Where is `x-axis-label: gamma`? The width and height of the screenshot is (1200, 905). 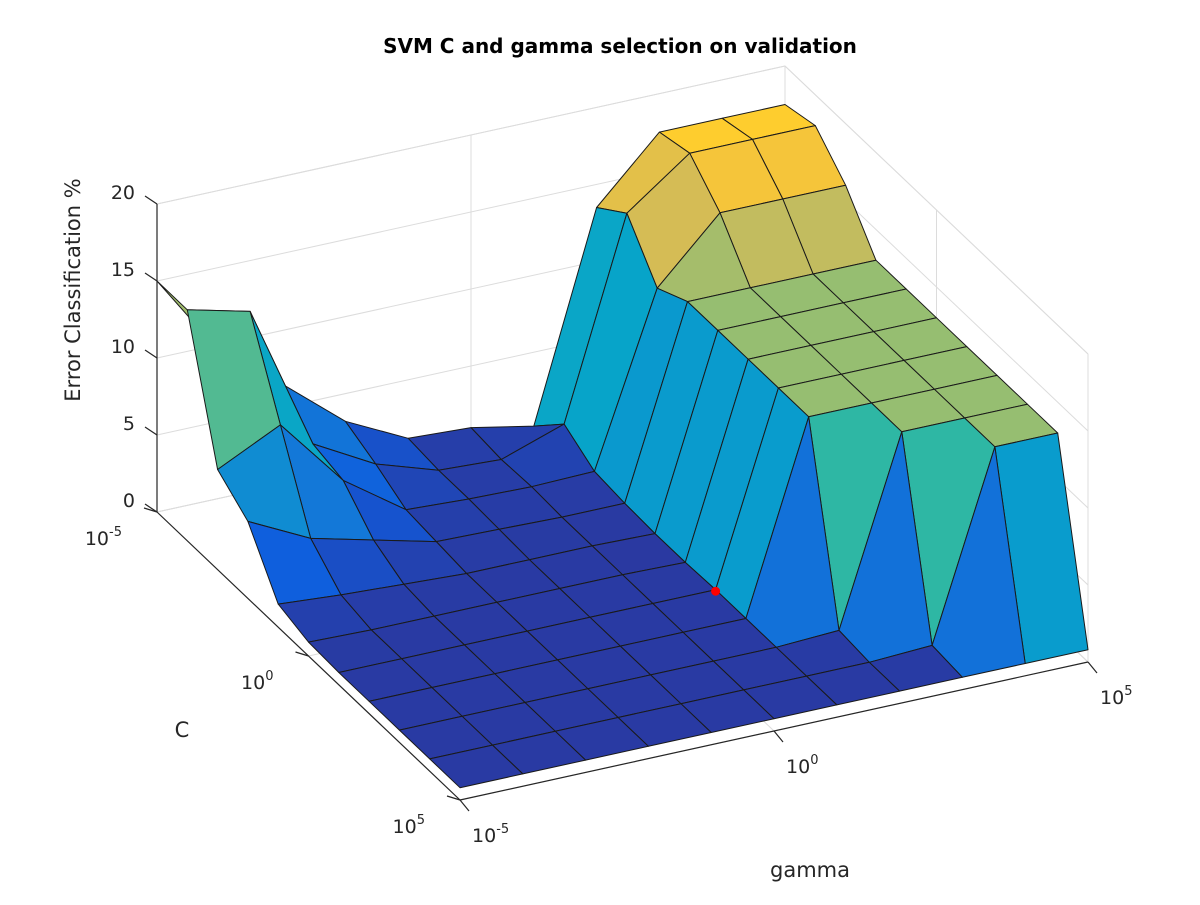
x-axis-label: gamma is located at coordinates (810, 870).